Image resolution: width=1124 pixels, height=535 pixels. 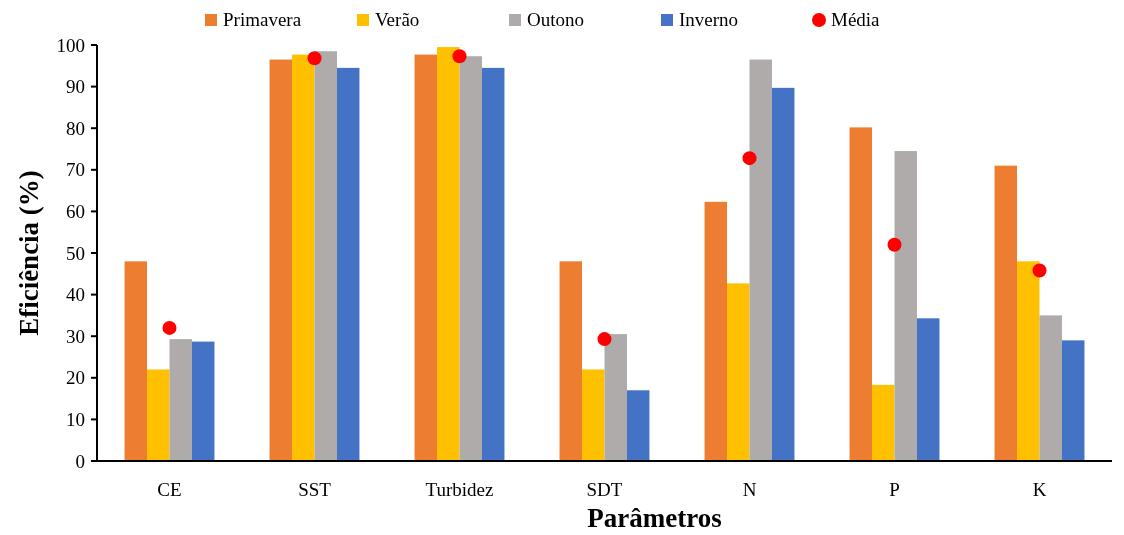 I want to click on y-axis-title: Eficiência (%), so click(x=29, y=253).